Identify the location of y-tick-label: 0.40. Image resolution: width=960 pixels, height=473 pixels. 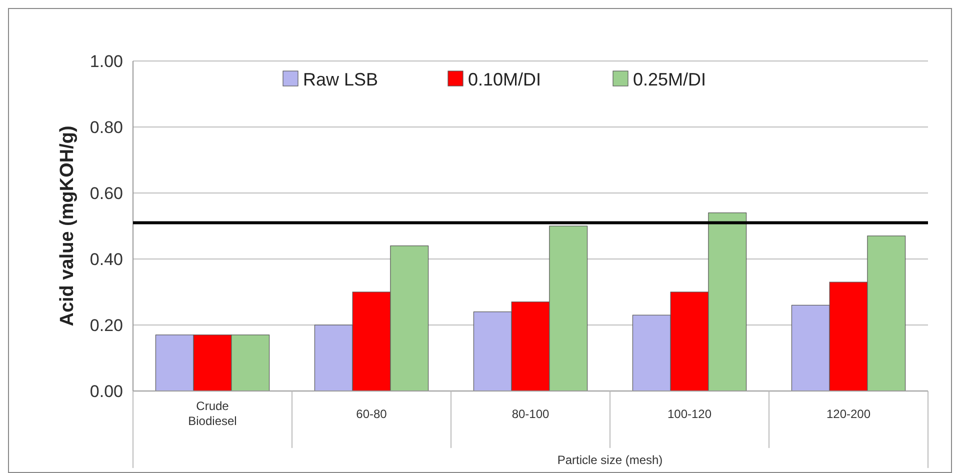
(106, 259).